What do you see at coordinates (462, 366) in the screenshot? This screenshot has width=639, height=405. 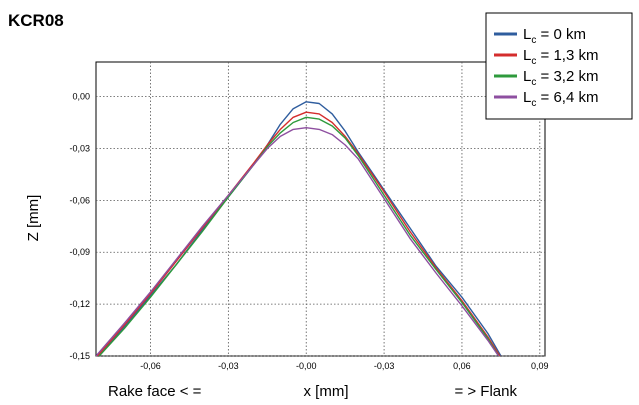 I see `x-tick-label: 0,06` at bounding box center [462, 366].